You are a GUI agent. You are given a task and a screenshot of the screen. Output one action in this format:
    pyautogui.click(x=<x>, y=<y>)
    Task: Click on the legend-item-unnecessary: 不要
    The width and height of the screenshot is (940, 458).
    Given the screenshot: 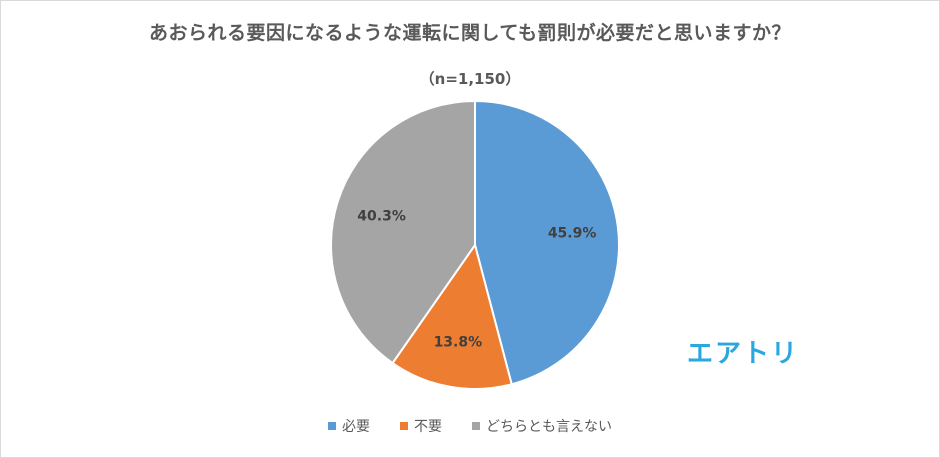 What is the action you would take?
    pyautogui.click(x=421, y=426)
    